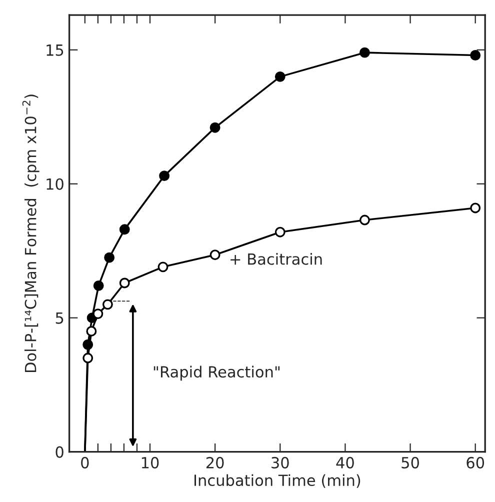 The width and height of the screenshot is (495, 502). What do you see at coordinates (345, 462) in the screenshot?
I see `x-tick-label: 40` at bounding box center [345, 462].